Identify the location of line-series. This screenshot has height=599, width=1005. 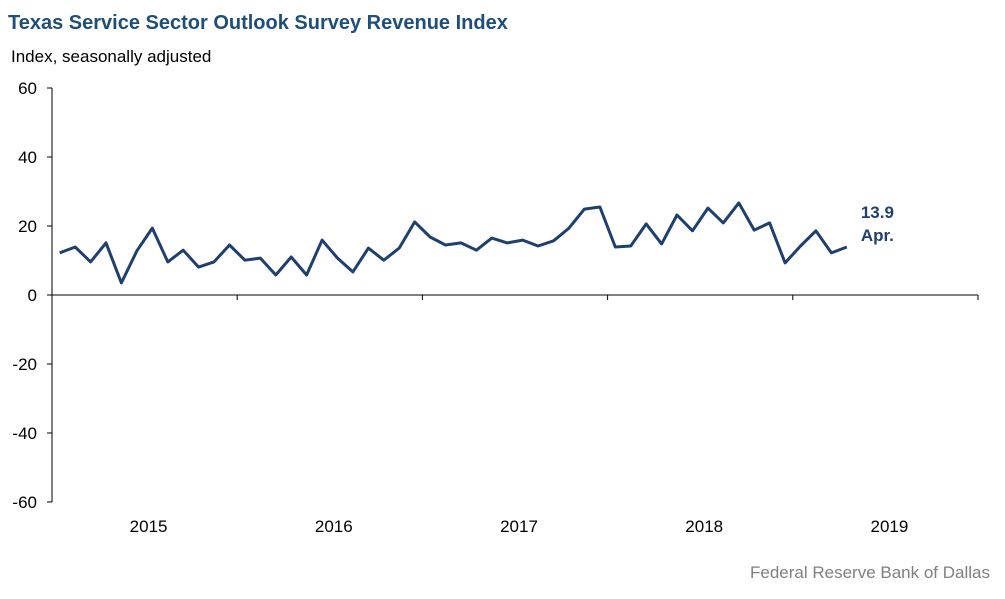
(453, 243).